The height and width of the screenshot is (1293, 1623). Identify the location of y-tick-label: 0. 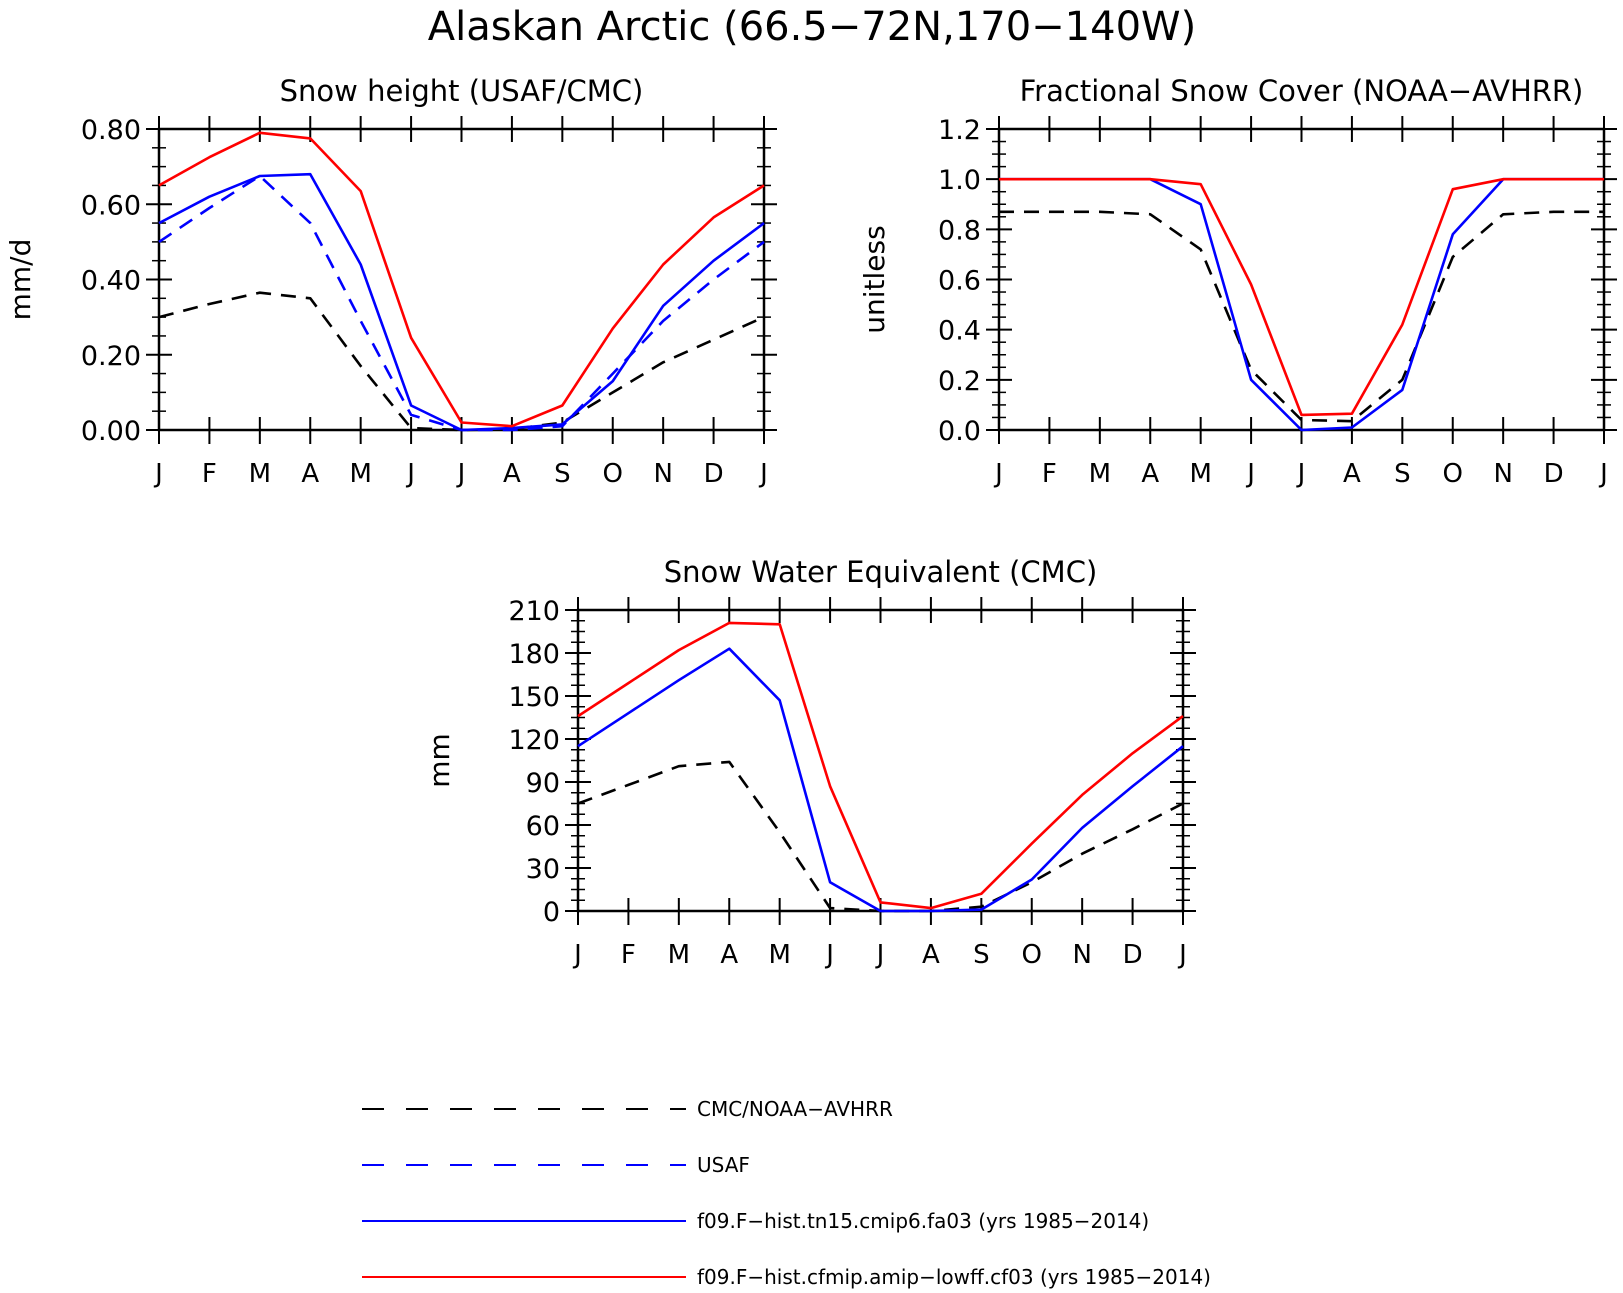
(551, 912).